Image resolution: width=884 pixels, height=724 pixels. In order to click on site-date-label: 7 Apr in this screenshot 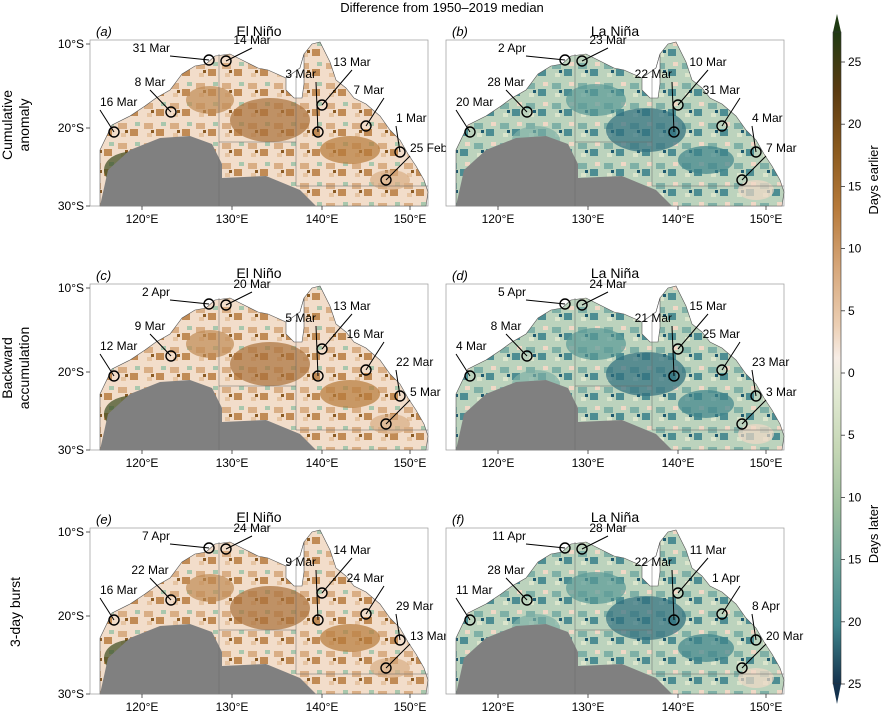, I will do `click(156, 536)`.